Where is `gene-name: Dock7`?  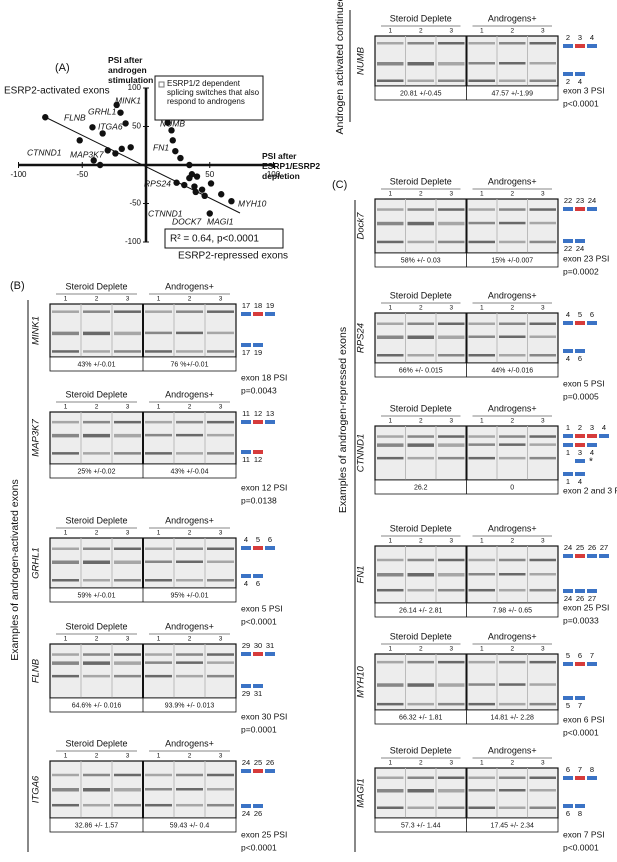
gene-name: Dock7 is located at coordinates (361, 226).